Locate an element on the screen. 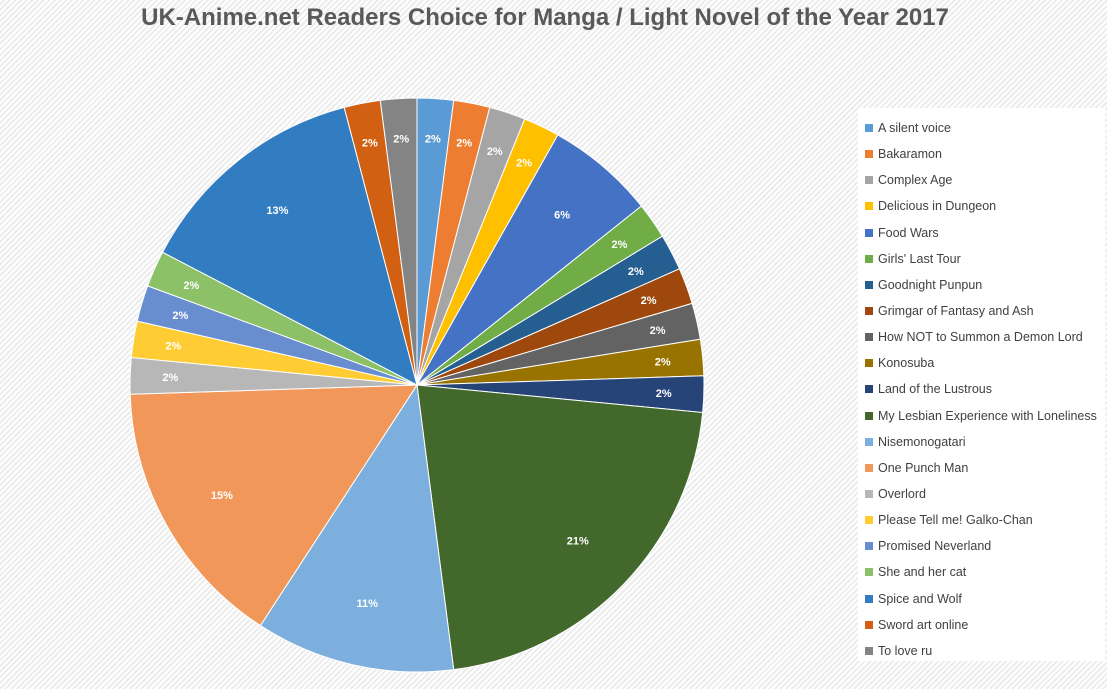  legend-item: Complex Age is located at coordinates (985, 180).